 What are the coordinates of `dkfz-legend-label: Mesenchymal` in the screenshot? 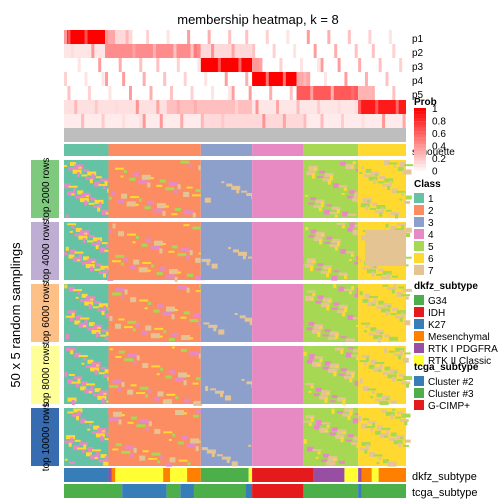 It's located at (459, 337).